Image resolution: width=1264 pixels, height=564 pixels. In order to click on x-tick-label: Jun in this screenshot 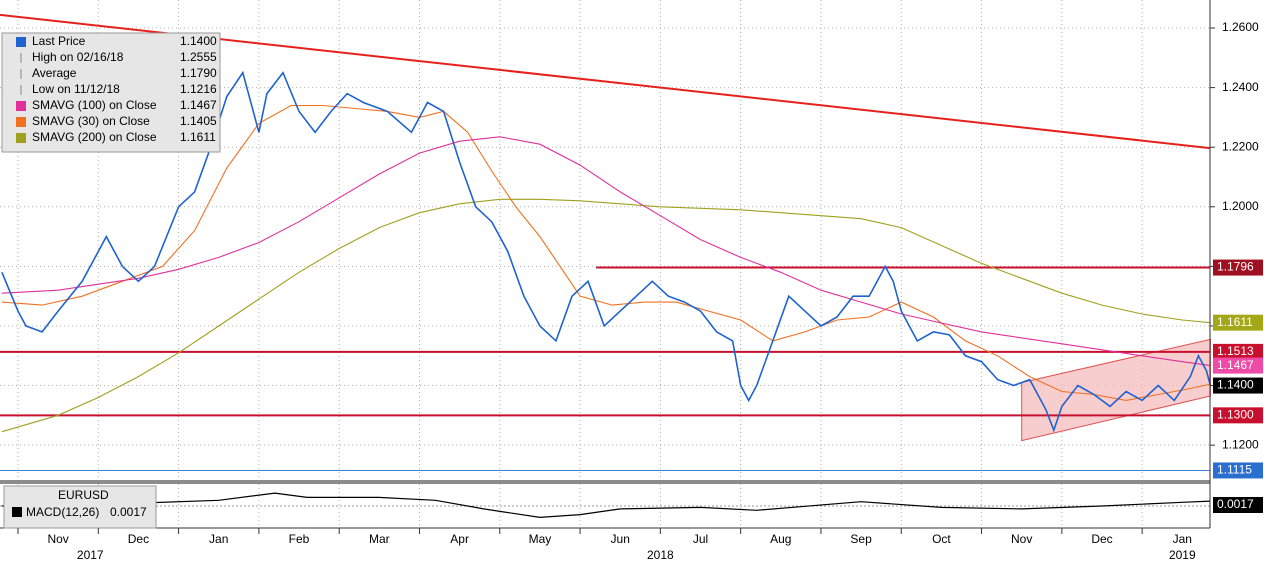, I will do `click(620, 539)`.